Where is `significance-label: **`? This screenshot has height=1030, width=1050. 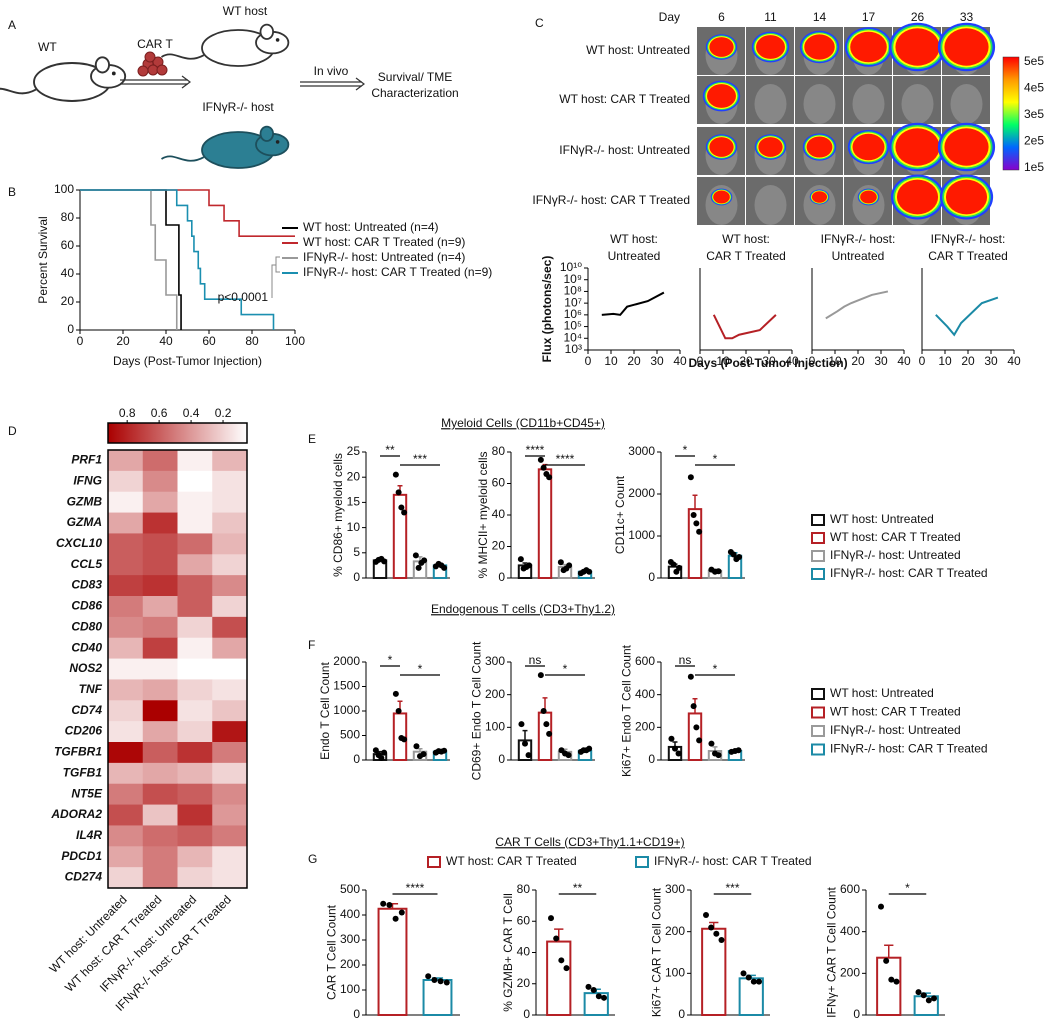 significance-label: ** is located at coordinates (390, 450).